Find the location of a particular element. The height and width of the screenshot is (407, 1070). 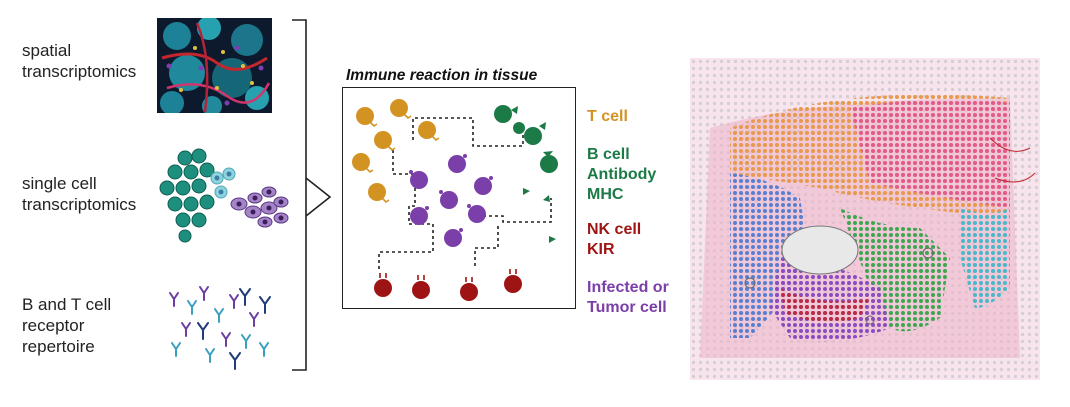

nk-cells is located at coordinates (448, 288).